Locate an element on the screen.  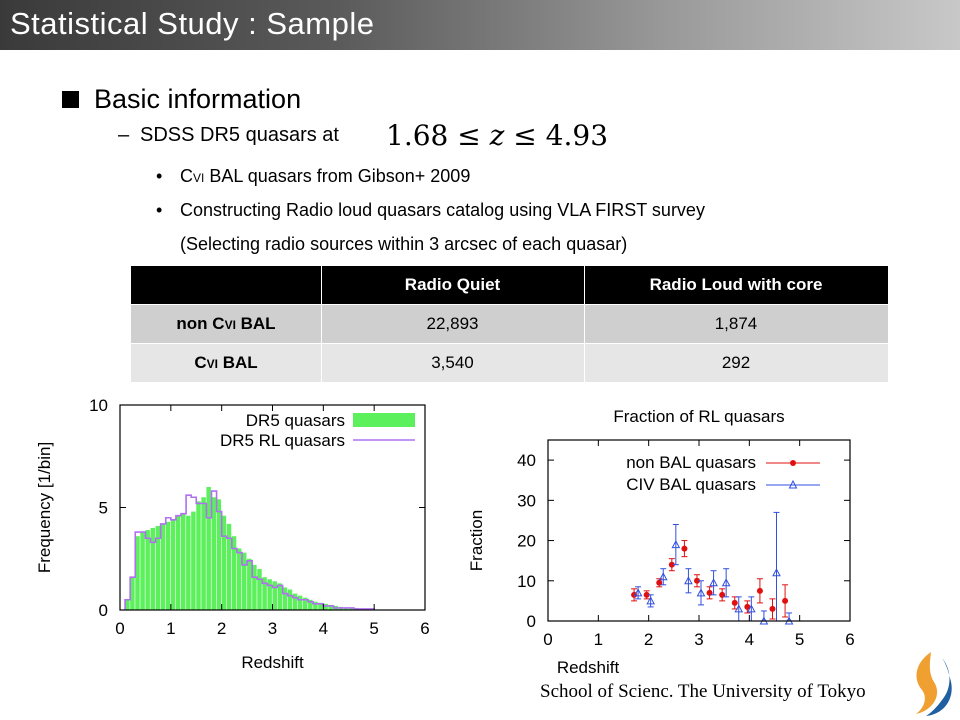
table-header-radio-quiet: Radio Quiet is located at coordinates (452, 285).